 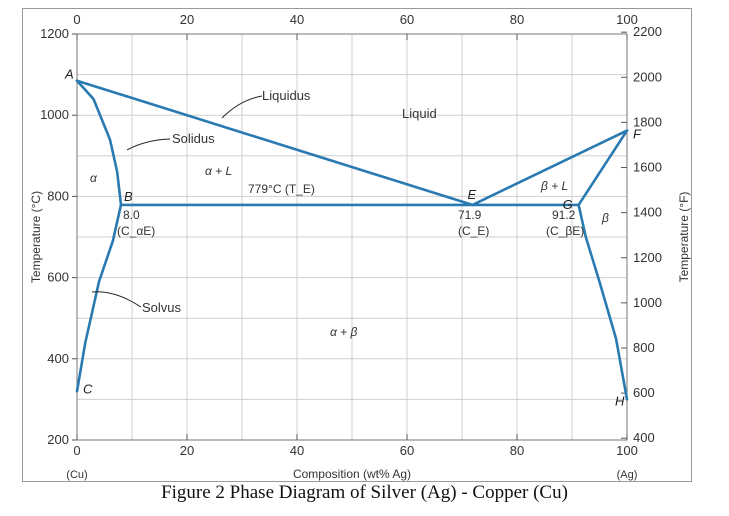 What do you see at coordinates (647, 212) in the screenshot?
I see `y-tick-label-right: 1400` at bounding box center [647, 212].